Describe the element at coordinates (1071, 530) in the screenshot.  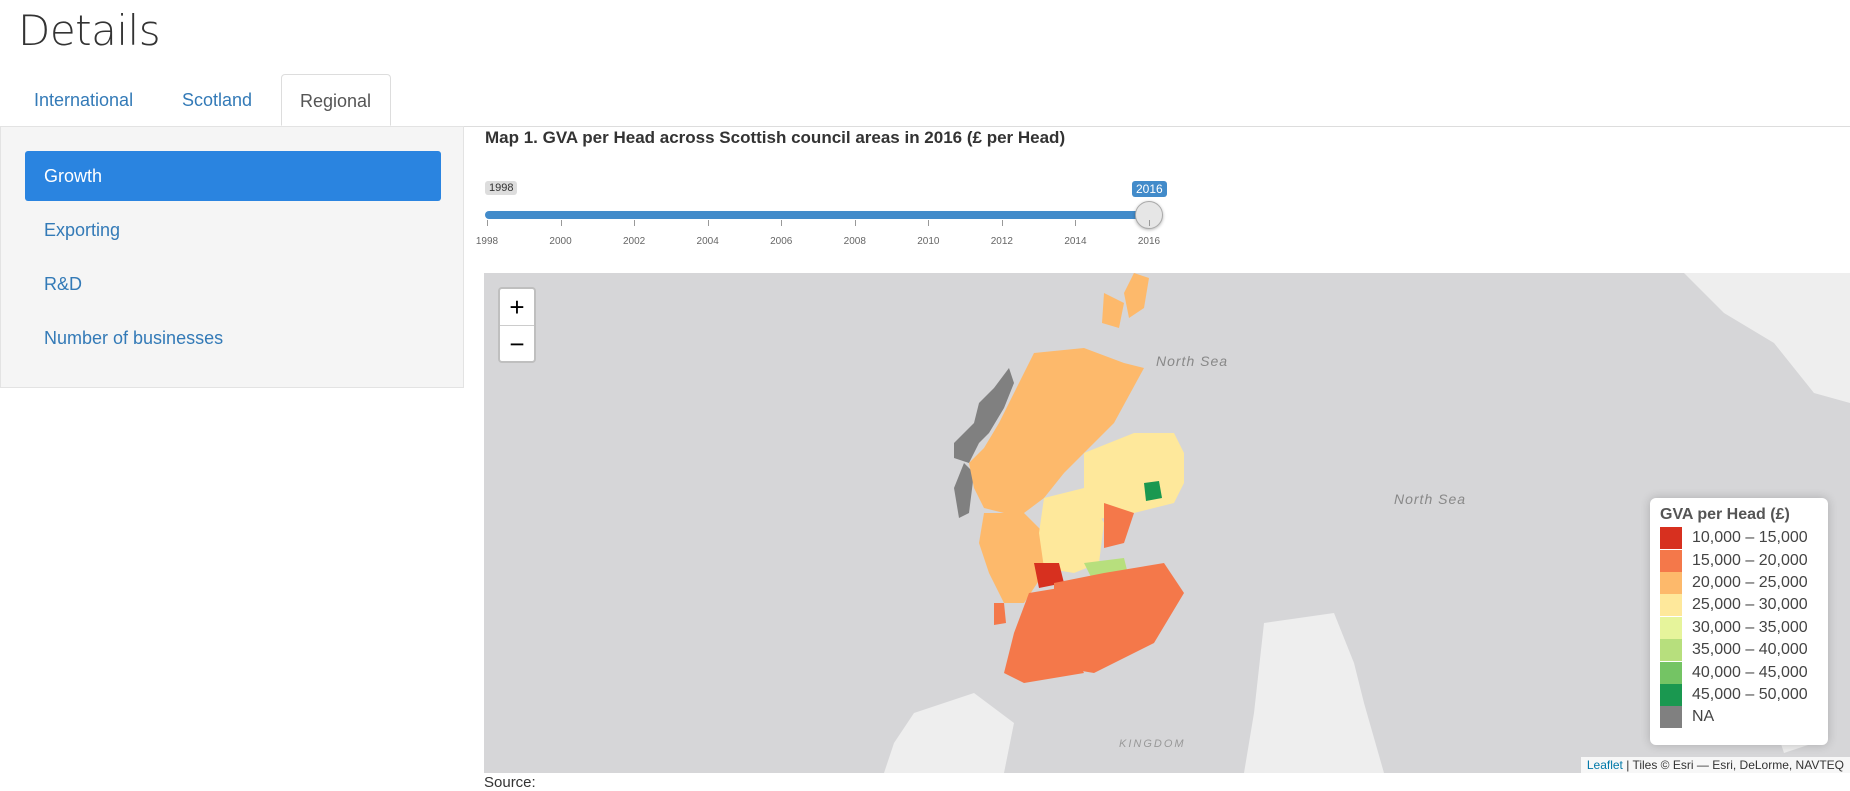
I see `perth-region` at that location.